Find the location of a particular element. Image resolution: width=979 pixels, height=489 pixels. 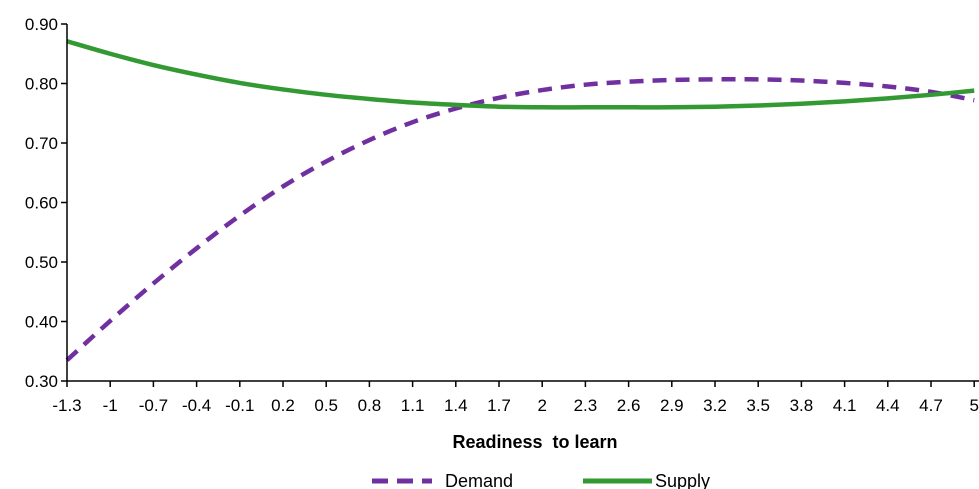

x-tick-label: 2 is located at coordinates (541, 405).